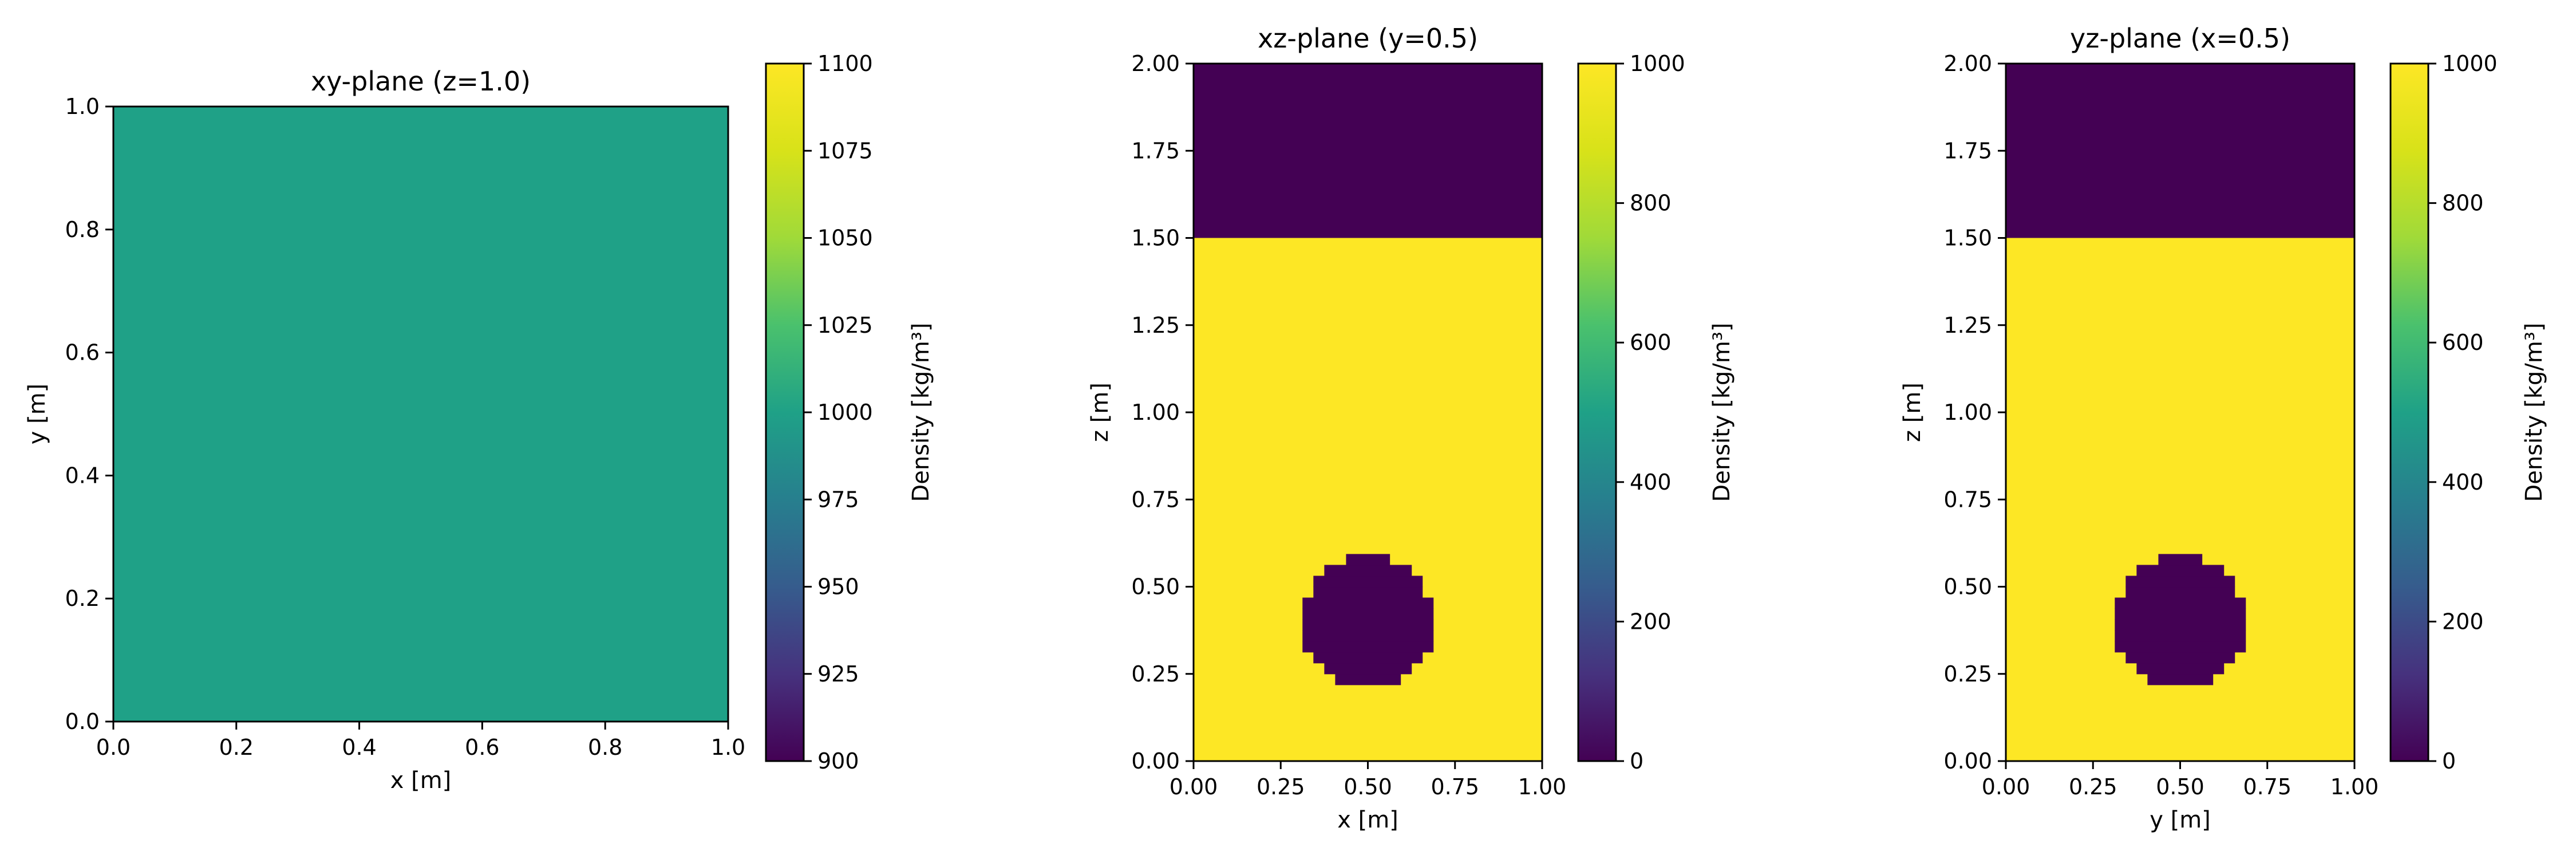  What do you see at coordinates (838, 499) in the screenshot?
I see `colorbar-tick-label: 975` at bounding box center [838, 499].